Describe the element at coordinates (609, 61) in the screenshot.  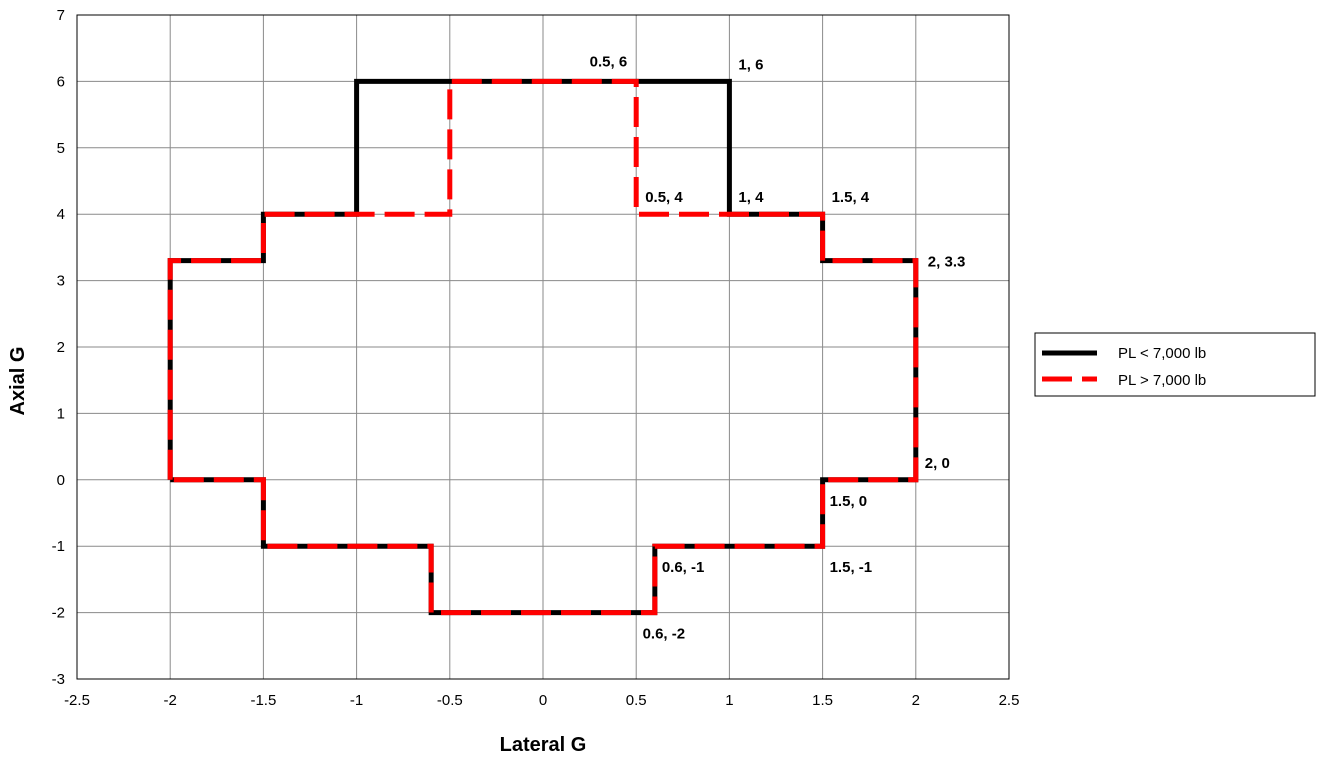
I see `data-label: 0.5, 6` at that location.